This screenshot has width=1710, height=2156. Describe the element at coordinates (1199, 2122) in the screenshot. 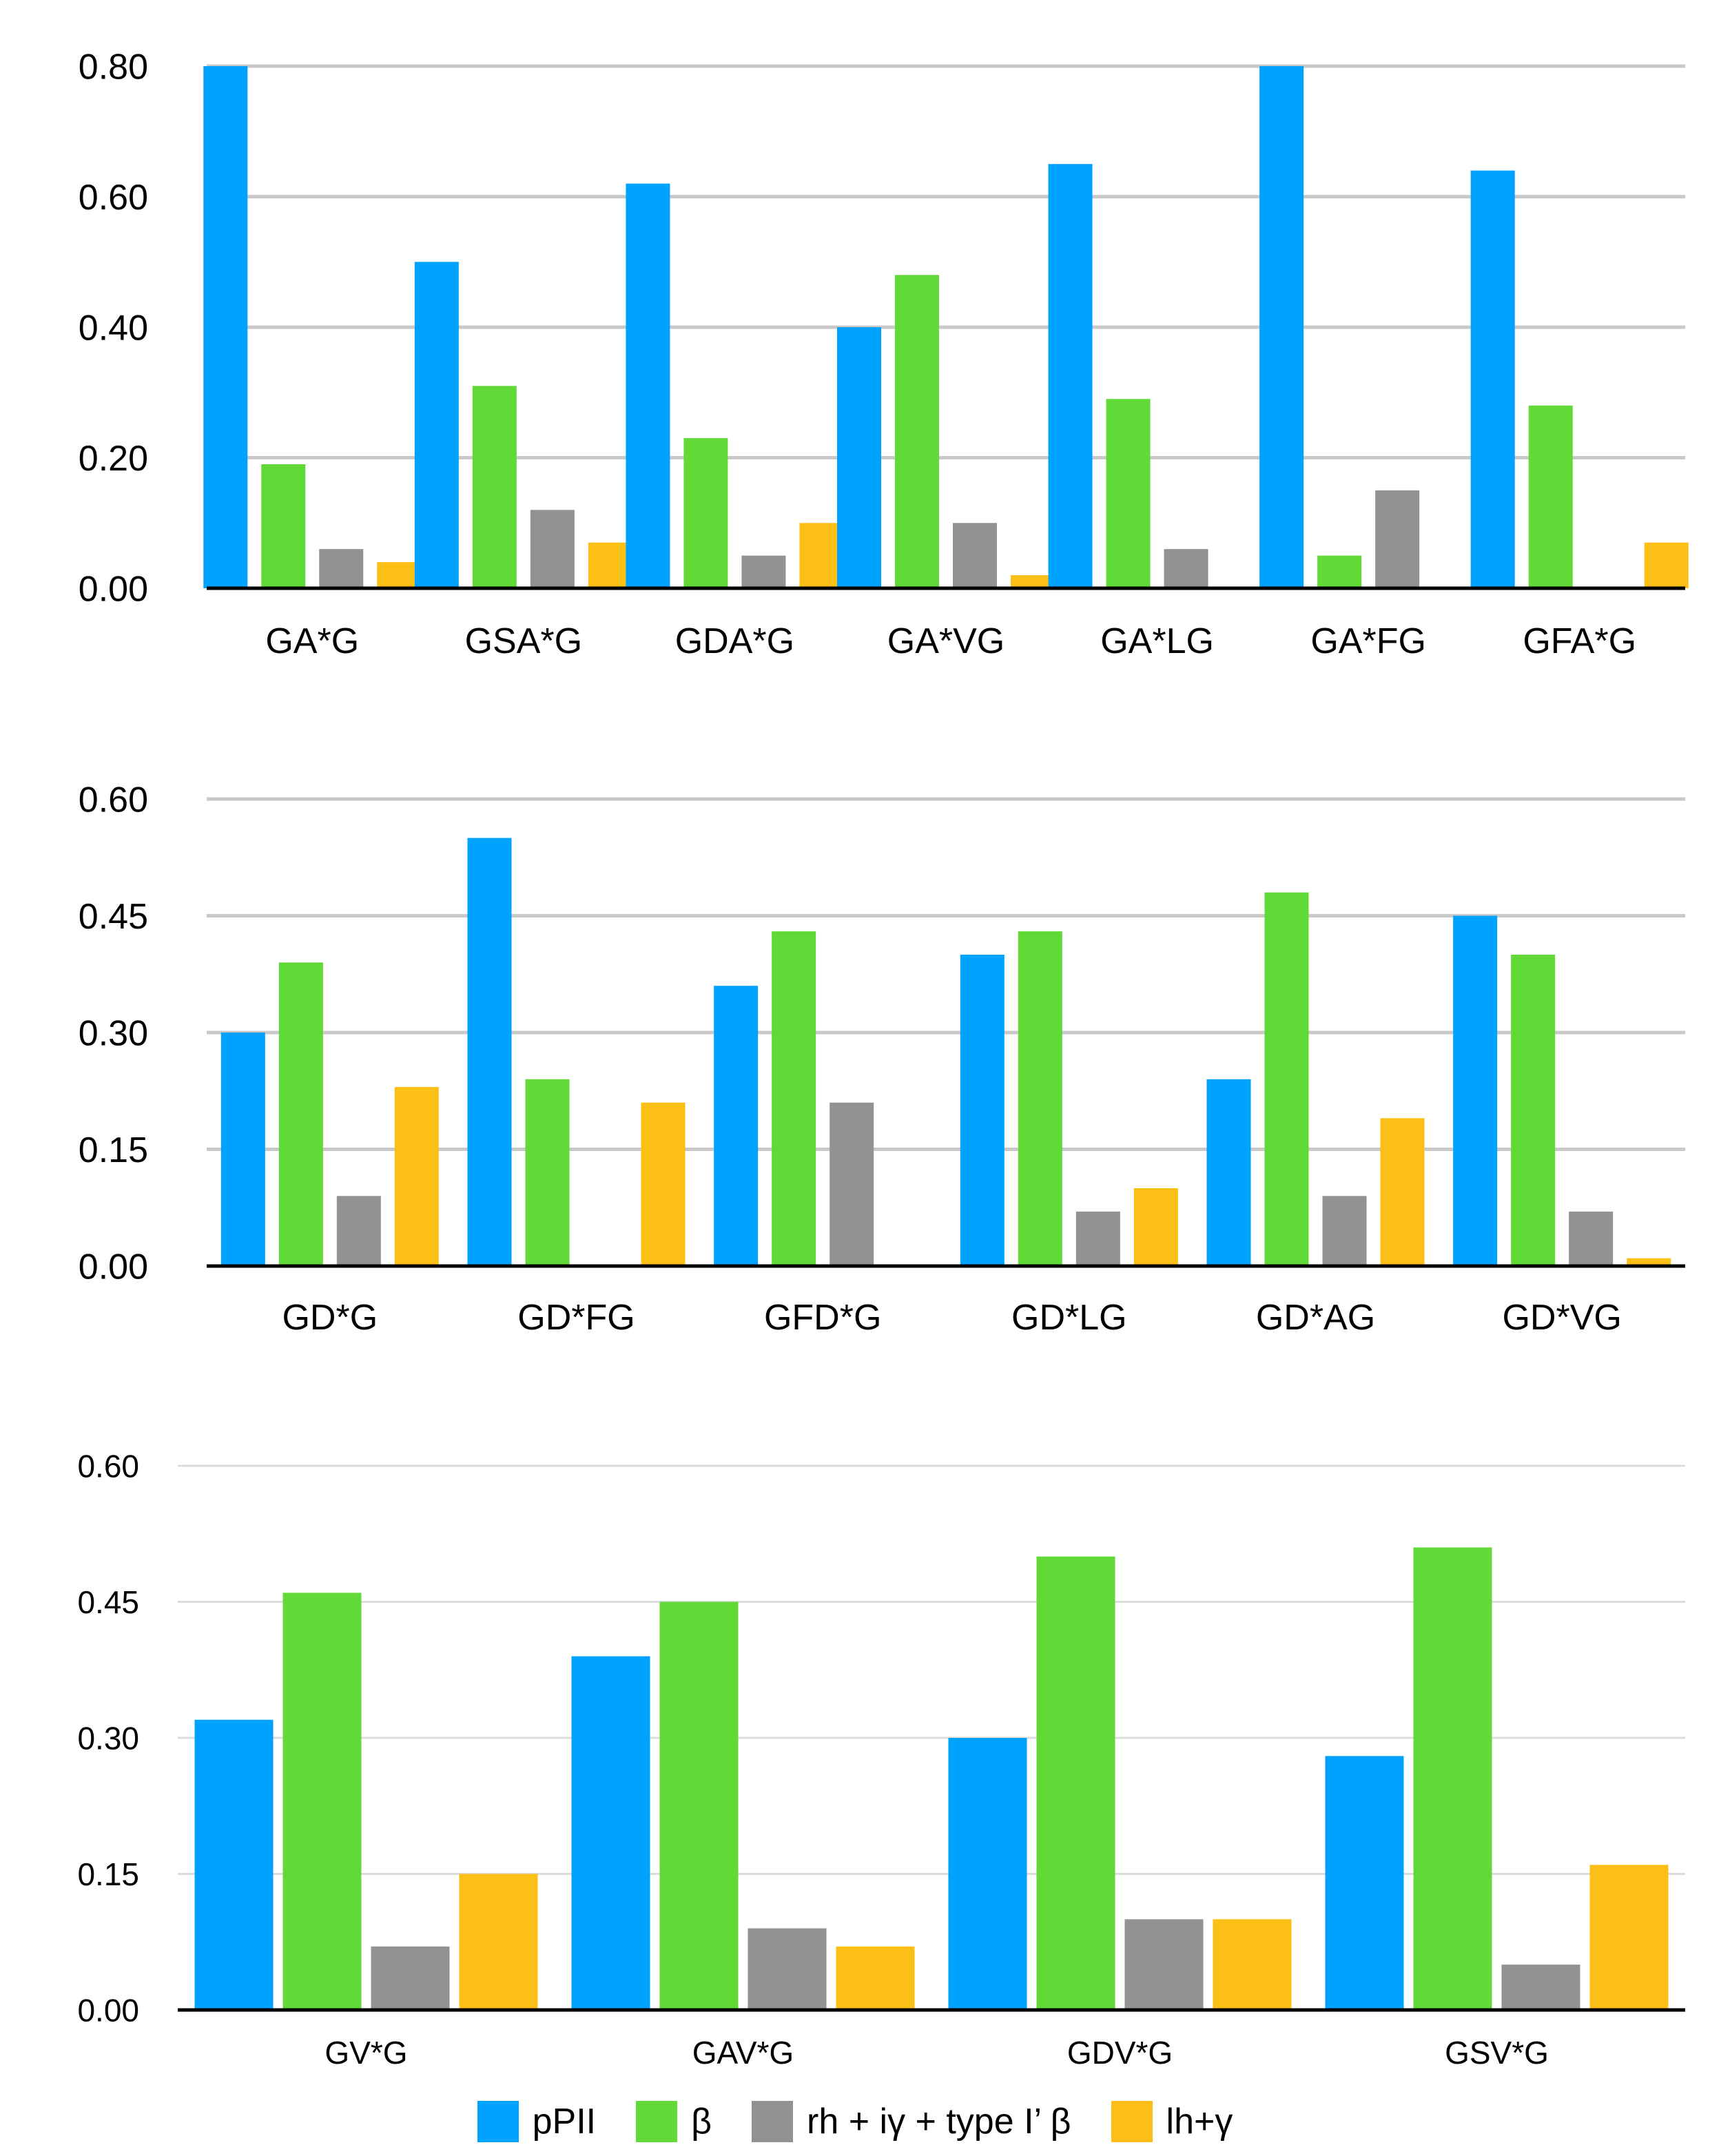

I see `legend-label-lh: lh+γ` at that location.